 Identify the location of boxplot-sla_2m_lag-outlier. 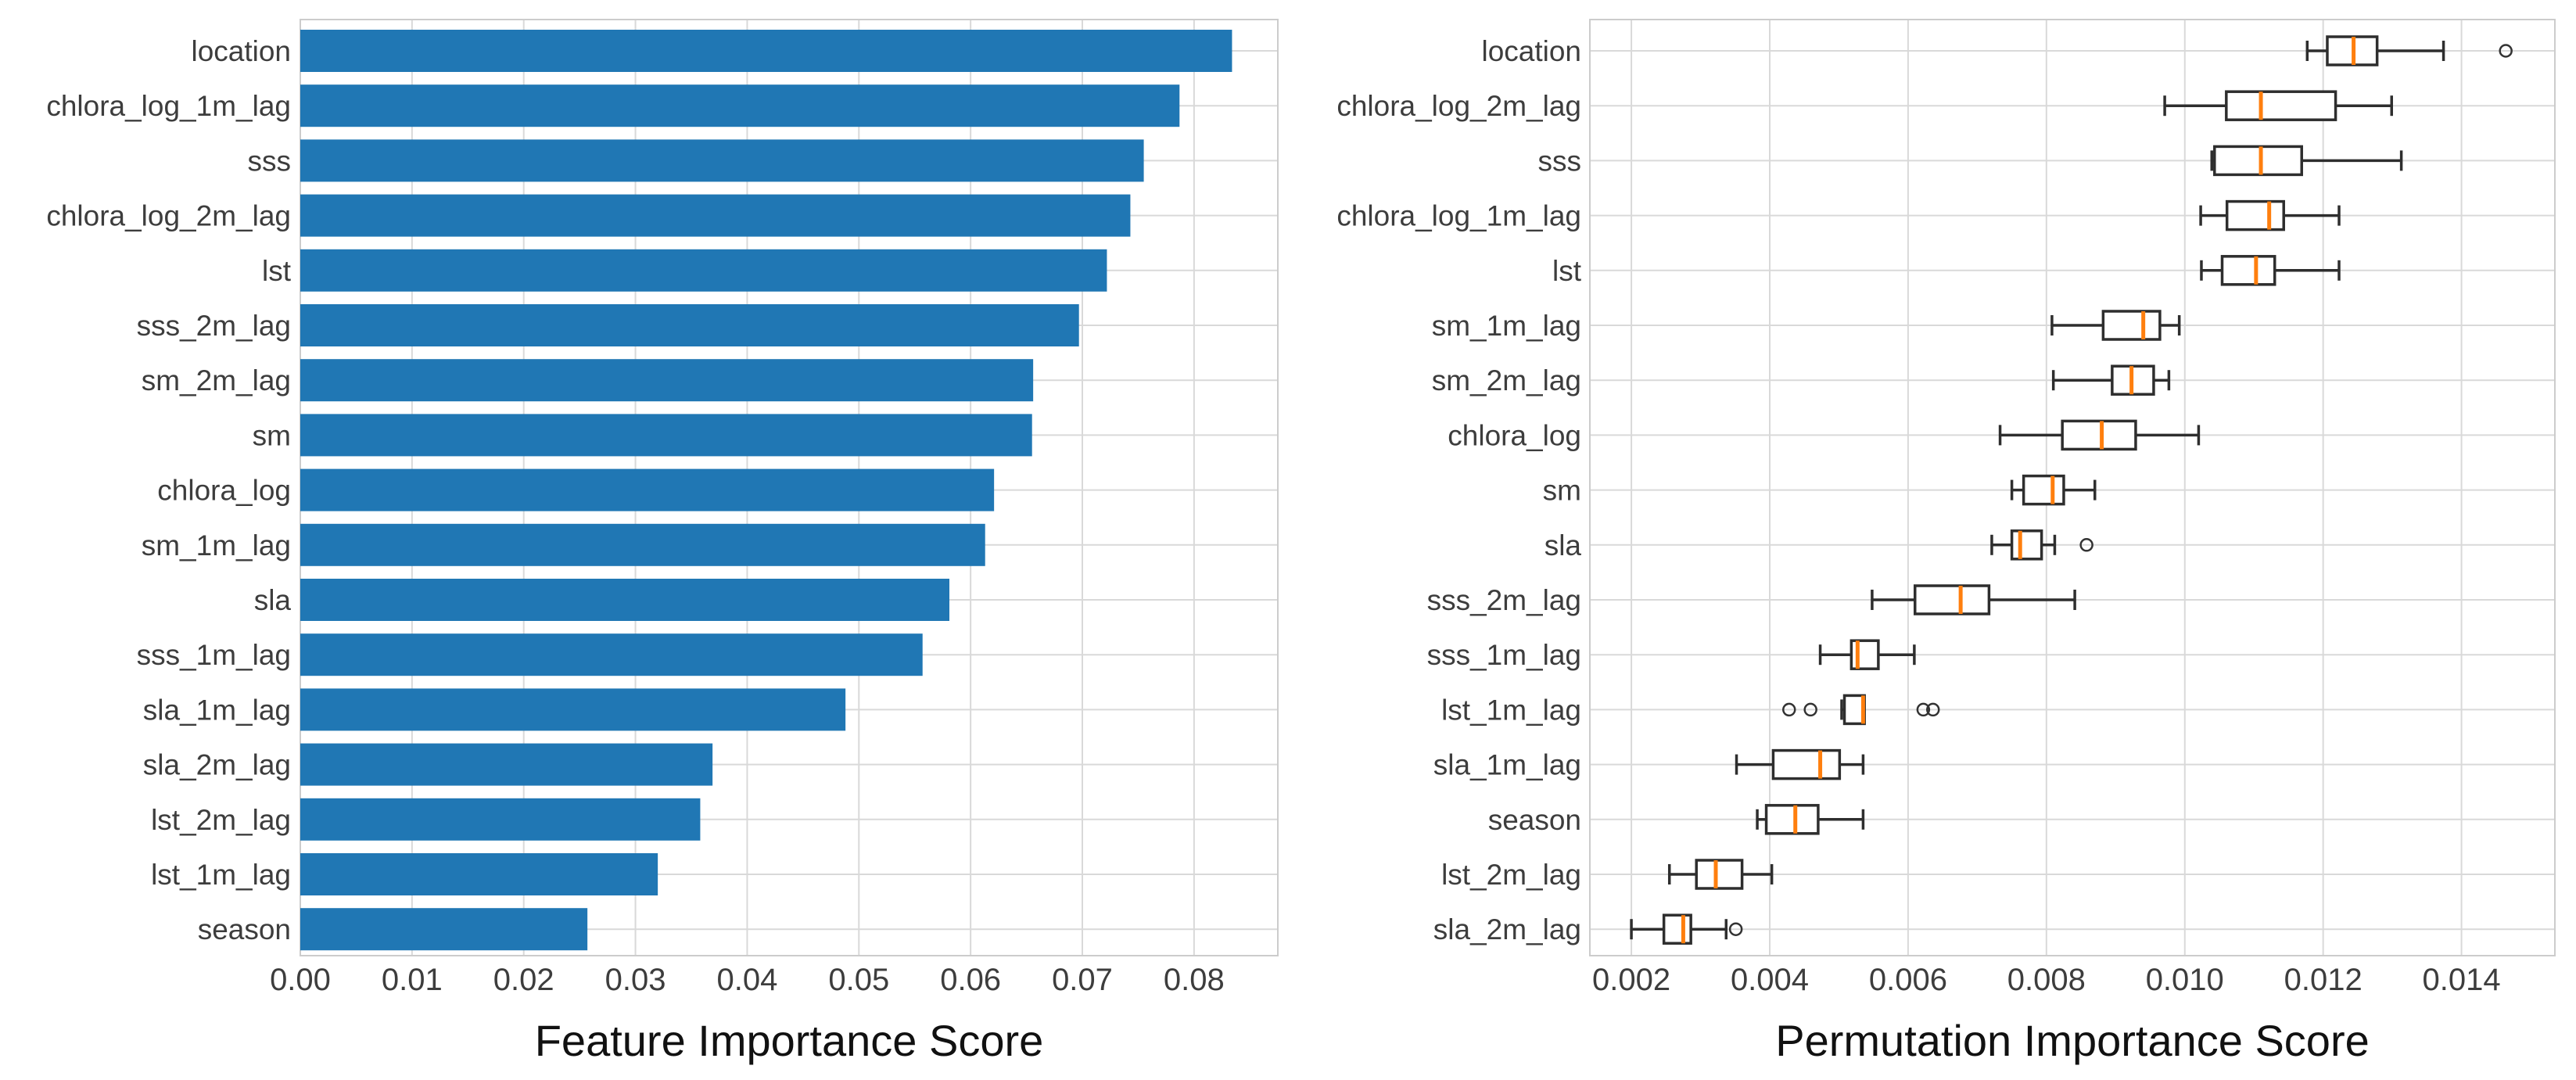
(1735, 929).